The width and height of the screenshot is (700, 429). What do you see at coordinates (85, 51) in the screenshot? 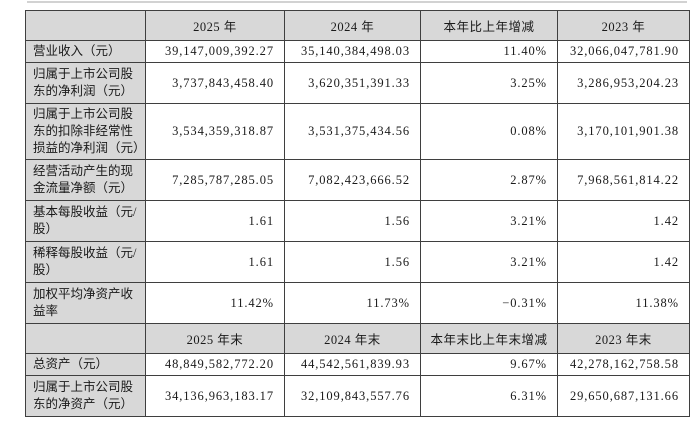
I see `row-label: 营业收入（元）` at bounding box center [85, 51].